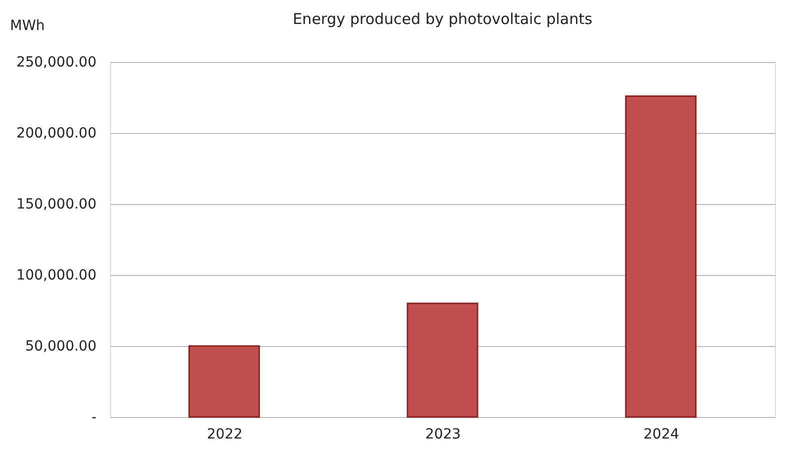 This screenshot has height=463, width=804. Describe the element at coordinates (662, 434) in the screenshot. I see `x-tick-label: 2024` at that location.